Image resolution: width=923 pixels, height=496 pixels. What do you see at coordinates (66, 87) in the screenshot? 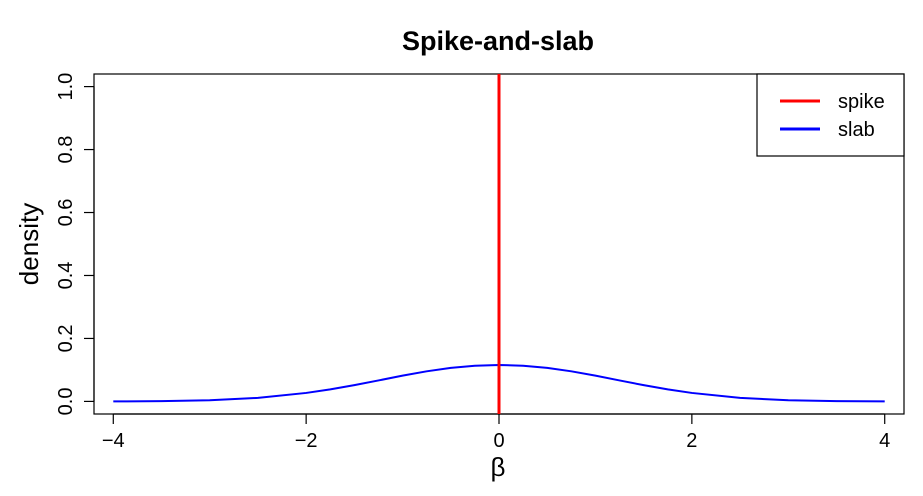
I see `y-tick-label: 1.0` at bounding box center [66, 87].